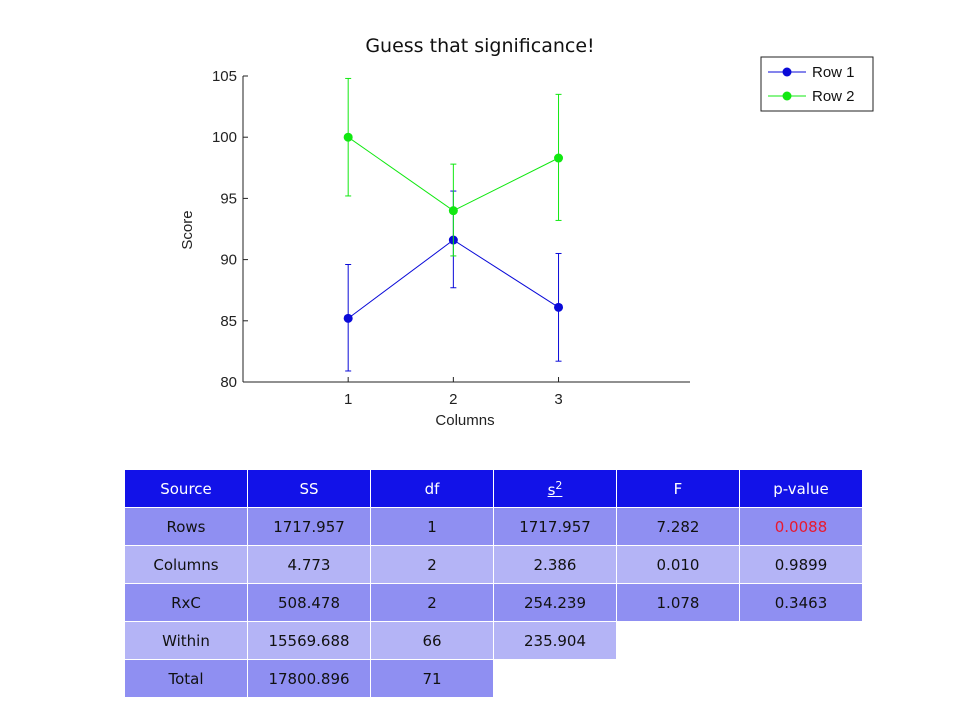  Describe the element at coordinates (187, 229) in the screenshot. I see `y-axis-label: Score` at that location.